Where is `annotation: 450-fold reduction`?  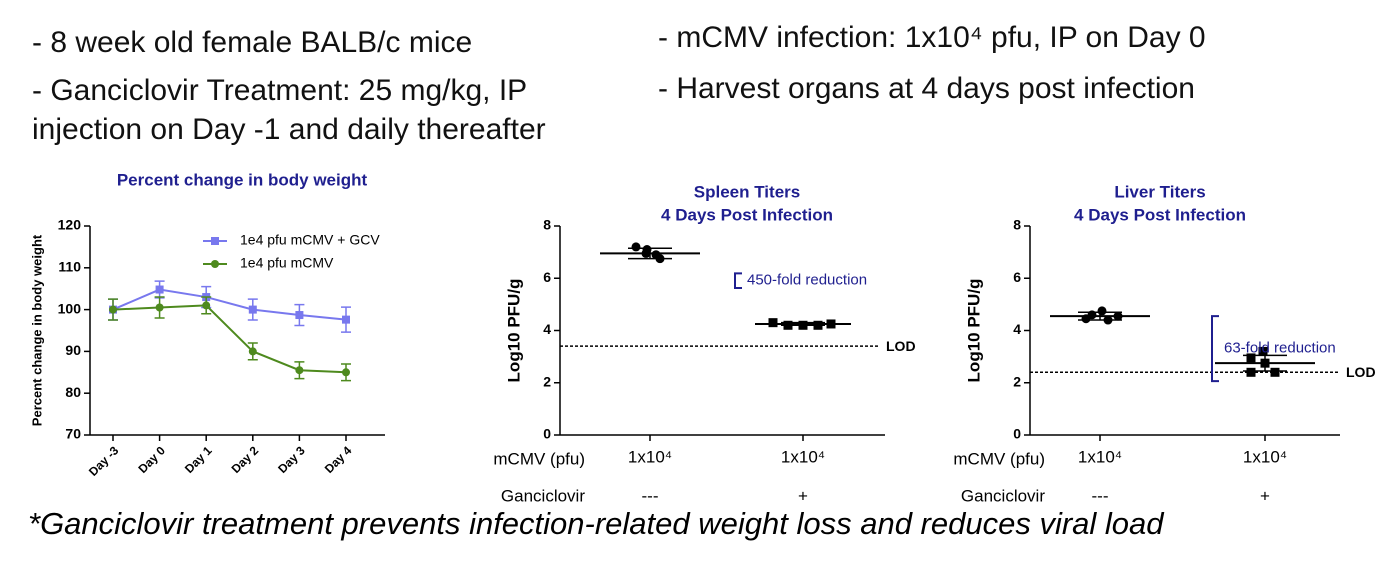
annotation: 450-fold reduction is located at coordinates (807, 280).